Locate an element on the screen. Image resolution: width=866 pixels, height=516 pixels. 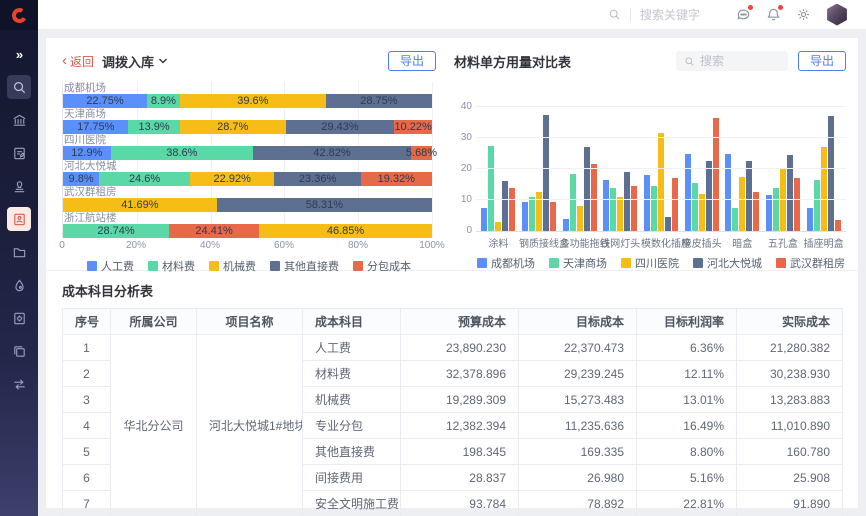
expand-icon: » is located at coordinates (19, 54).